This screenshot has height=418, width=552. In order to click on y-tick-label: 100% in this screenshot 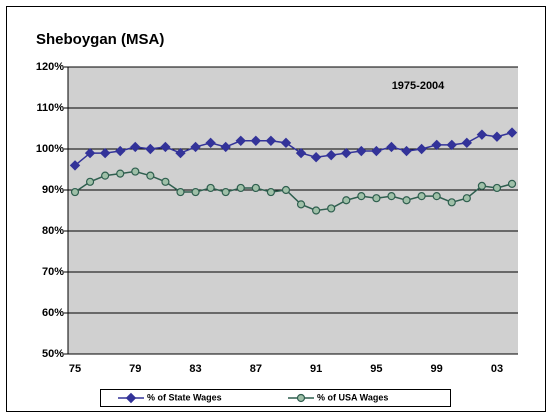, I will do `click(50, 149)`.